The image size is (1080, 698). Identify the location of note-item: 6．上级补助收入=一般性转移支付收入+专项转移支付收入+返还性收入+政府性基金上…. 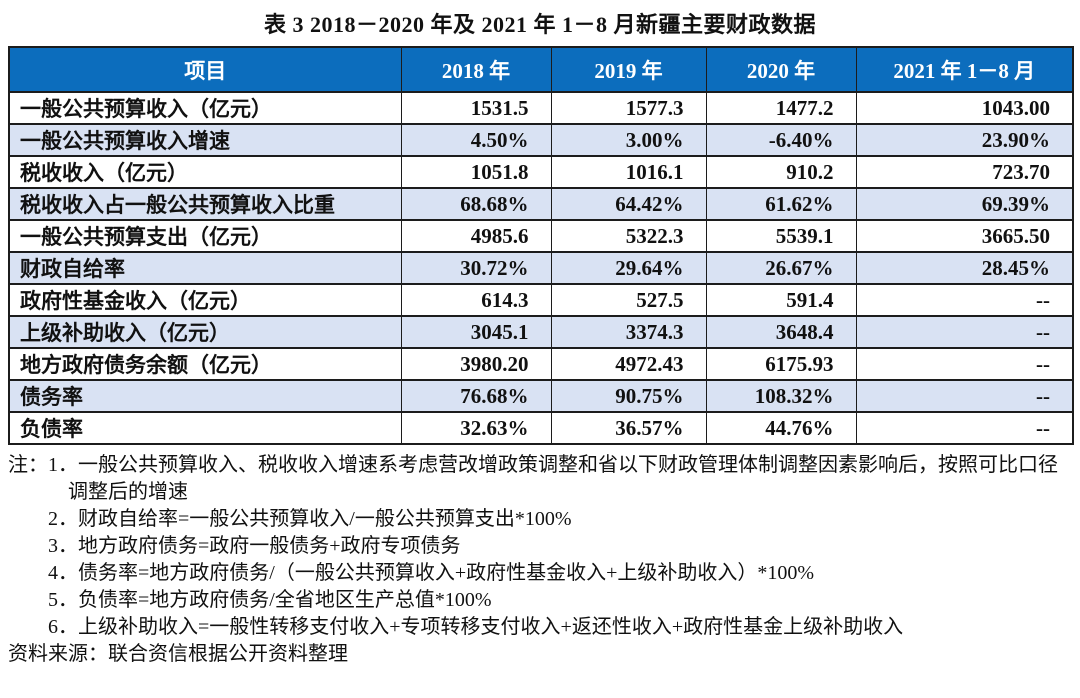
(476, 627).